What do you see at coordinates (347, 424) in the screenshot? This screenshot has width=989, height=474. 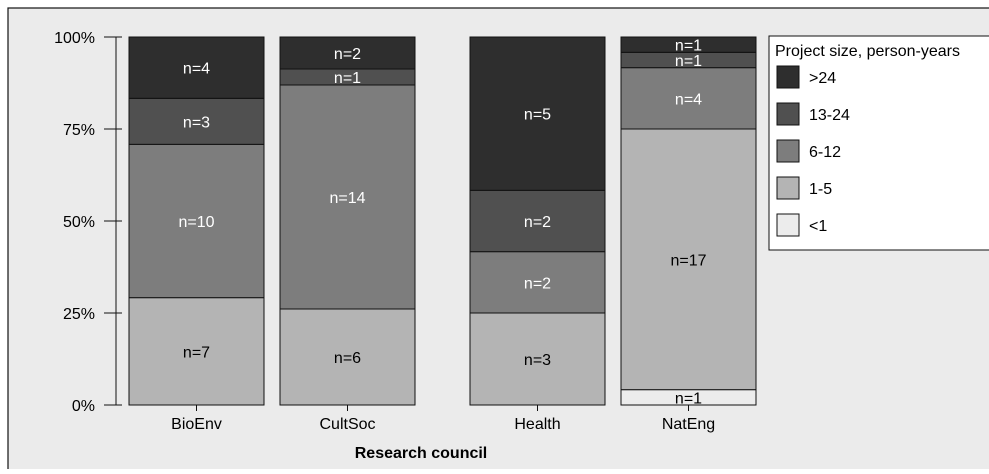 I see `x-tick-label-cultsoc: CultSoc` at bounding box center [347, 424].